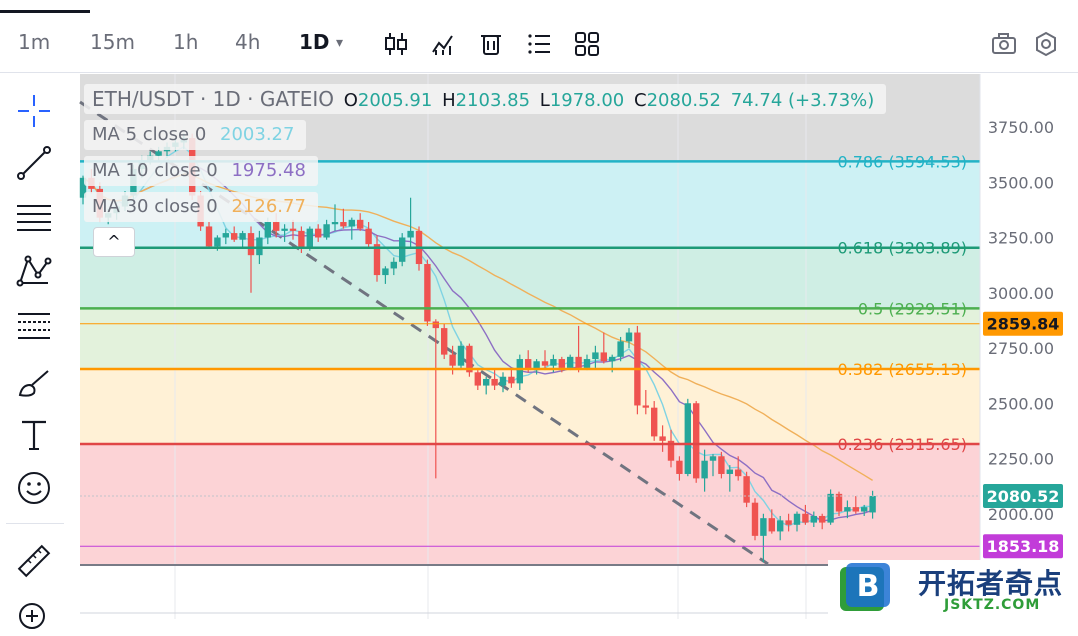 The height and width of the screenshot is (636, 1078). What do you see at coordinates (34, 42) in the screenshot?
I see `timeframe-1m: 1m` at bounding box center [34, 42].